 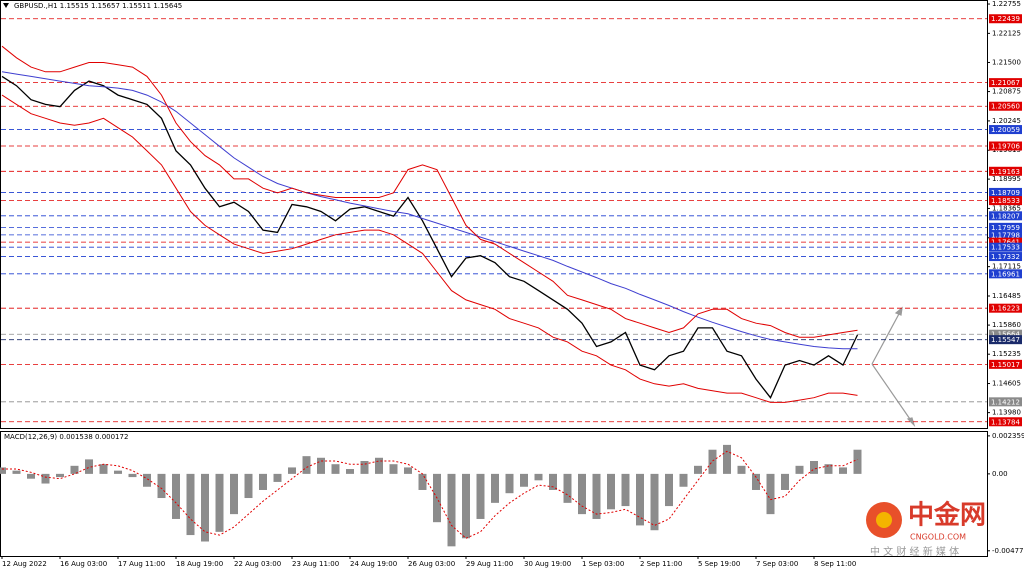 I want to click on y-tick-label: 1.14605, so click(x=1006, y=384).